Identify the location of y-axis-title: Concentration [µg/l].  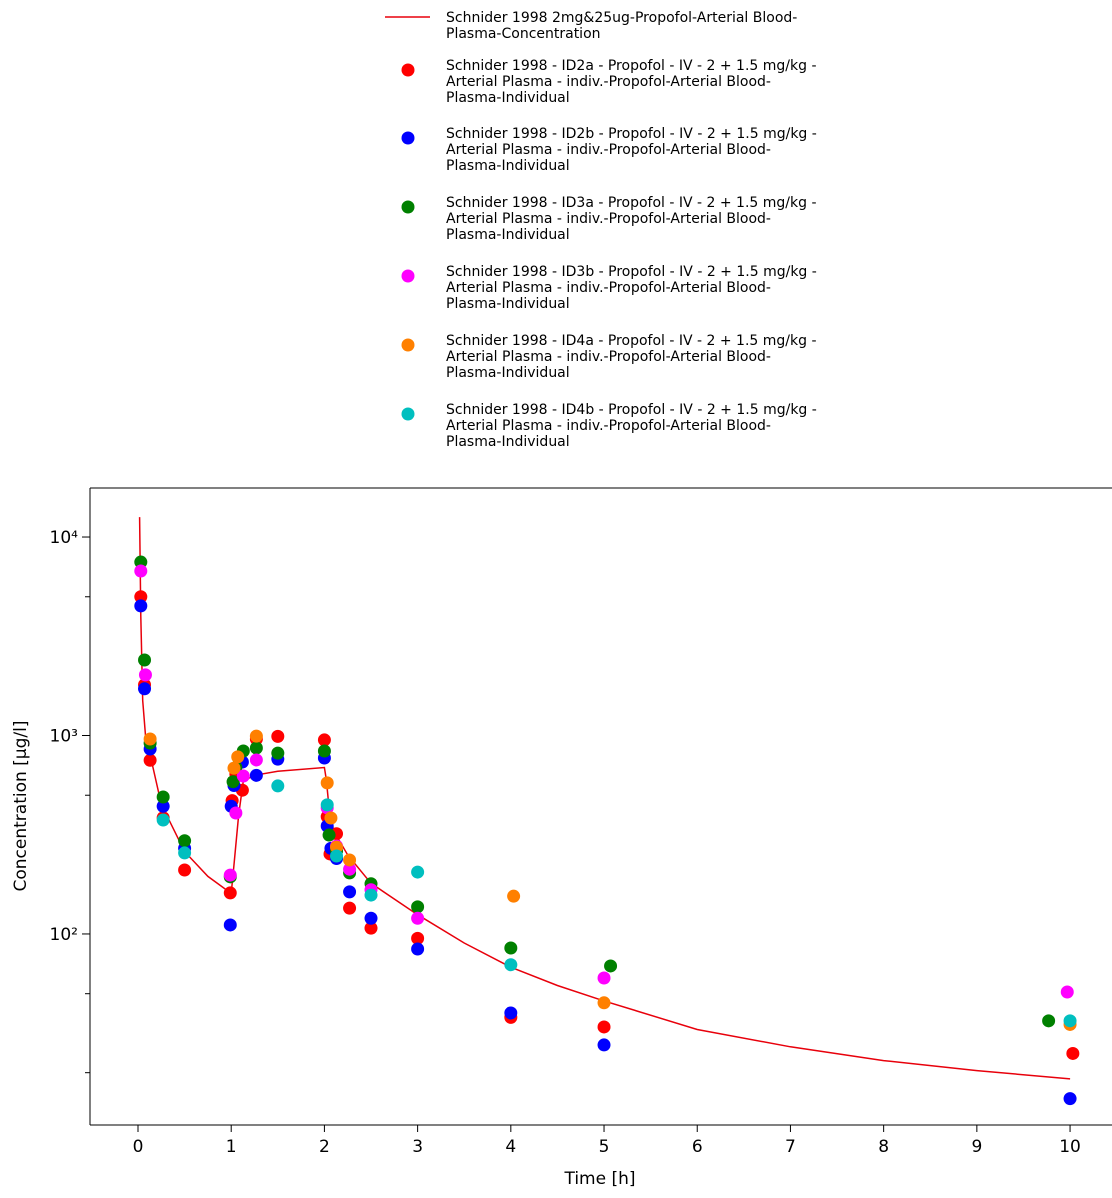
(21, 806).